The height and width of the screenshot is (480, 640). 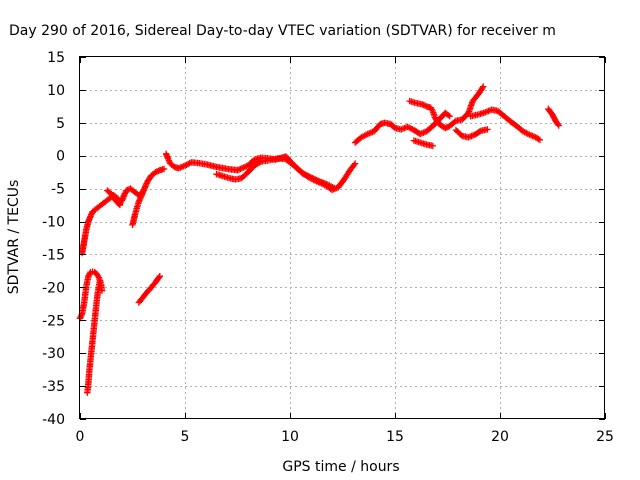 What do you see at coordinates (185, 437) in the screenshot?
I see `x-tick-label: 5` at bounding box center [185, 437].